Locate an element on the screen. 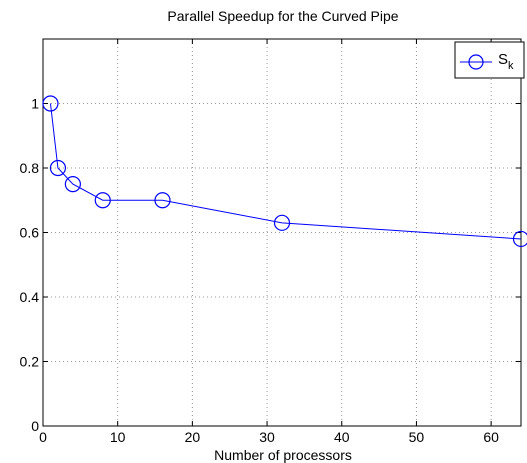  legend: Sk is located at coordinates (489, 60).